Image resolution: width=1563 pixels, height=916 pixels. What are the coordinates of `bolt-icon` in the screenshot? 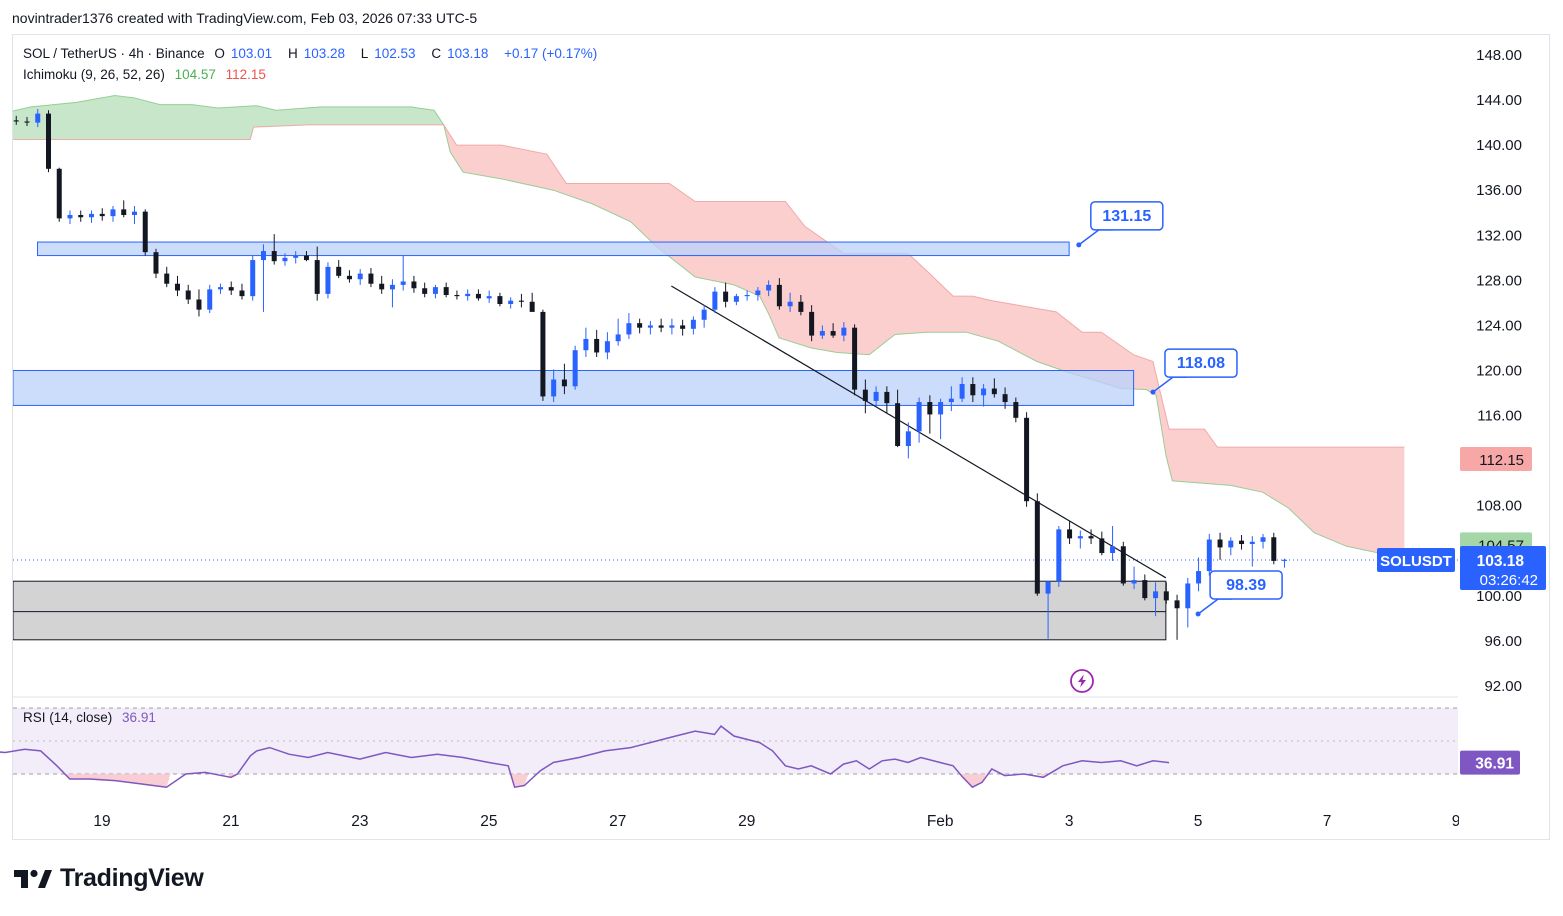 It's located at (1082, 681).